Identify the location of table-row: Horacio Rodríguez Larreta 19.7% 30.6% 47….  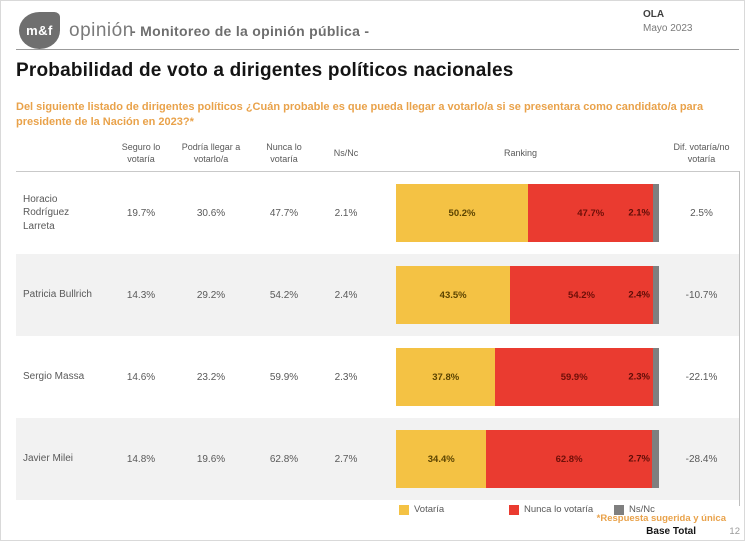
(377, 213).